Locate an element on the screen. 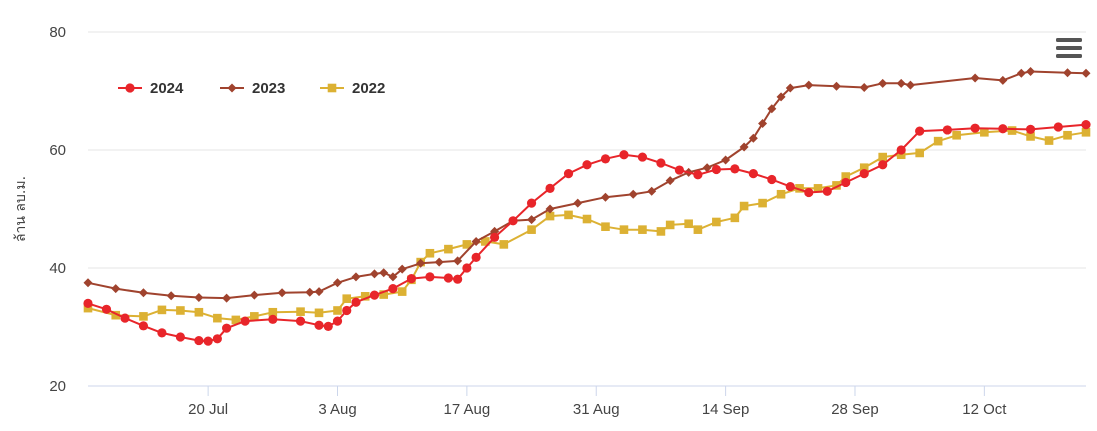 The image size is (1097, 431). legend: 2024 2023 2022 is located at coordinates (251, 88).